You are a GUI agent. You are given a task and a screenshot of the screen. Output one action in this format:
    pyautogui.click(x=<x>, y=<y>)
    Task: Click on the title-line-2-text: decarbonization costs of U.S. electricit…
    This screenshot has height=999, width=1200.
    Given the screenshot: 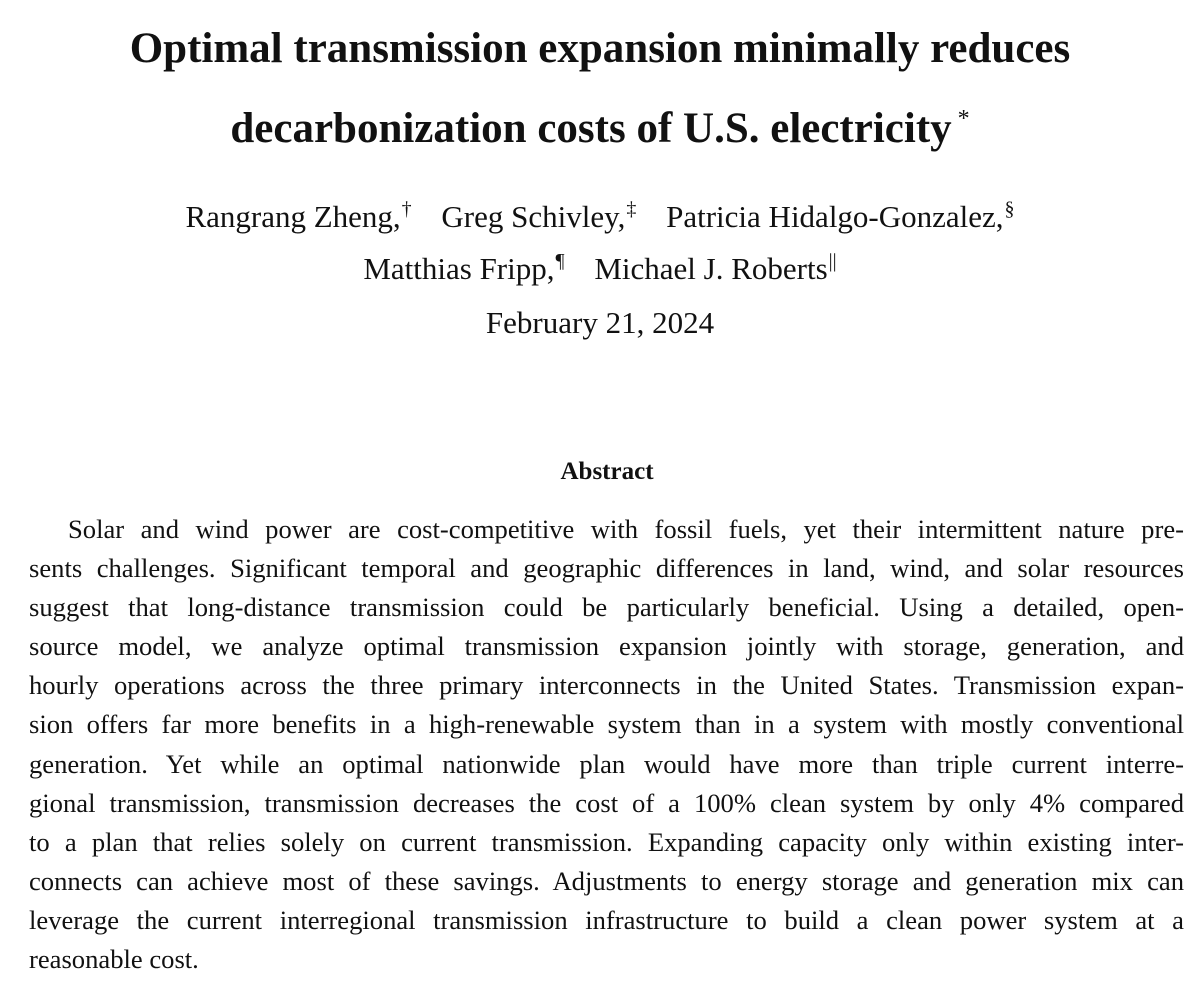 What is the action you would take?
    pyautogui.click(x=591, y=128)
    